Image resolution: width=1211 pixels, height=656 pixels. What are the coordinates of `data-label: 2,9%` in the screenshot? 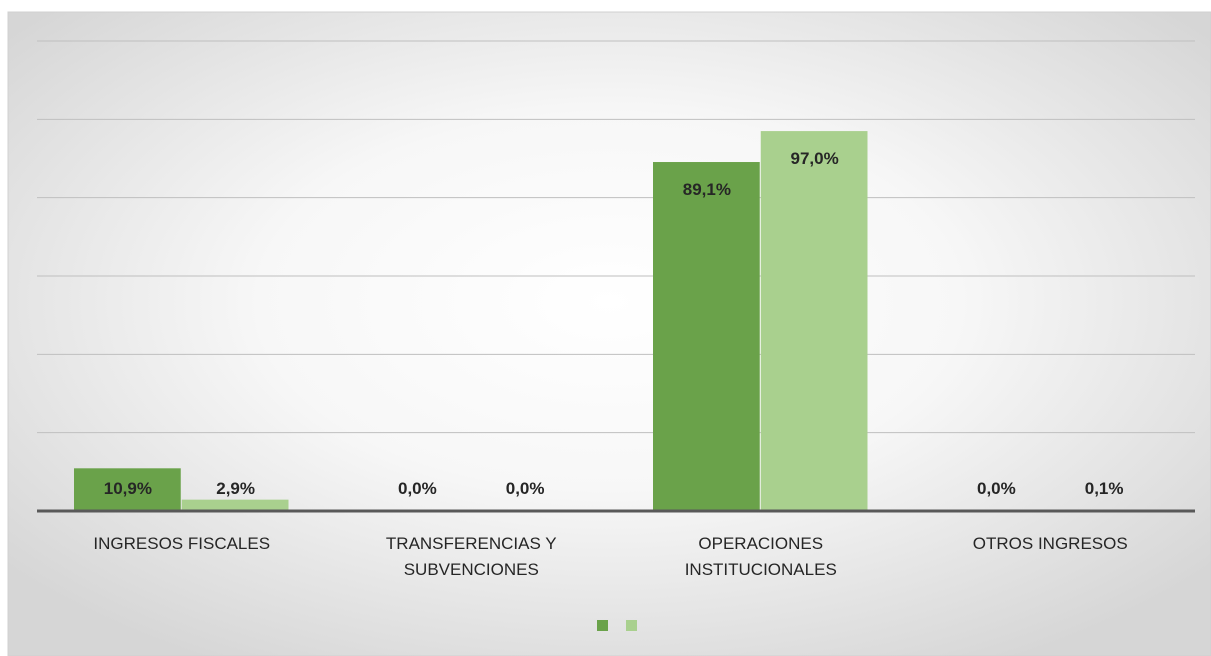 It's located at (235, 488).